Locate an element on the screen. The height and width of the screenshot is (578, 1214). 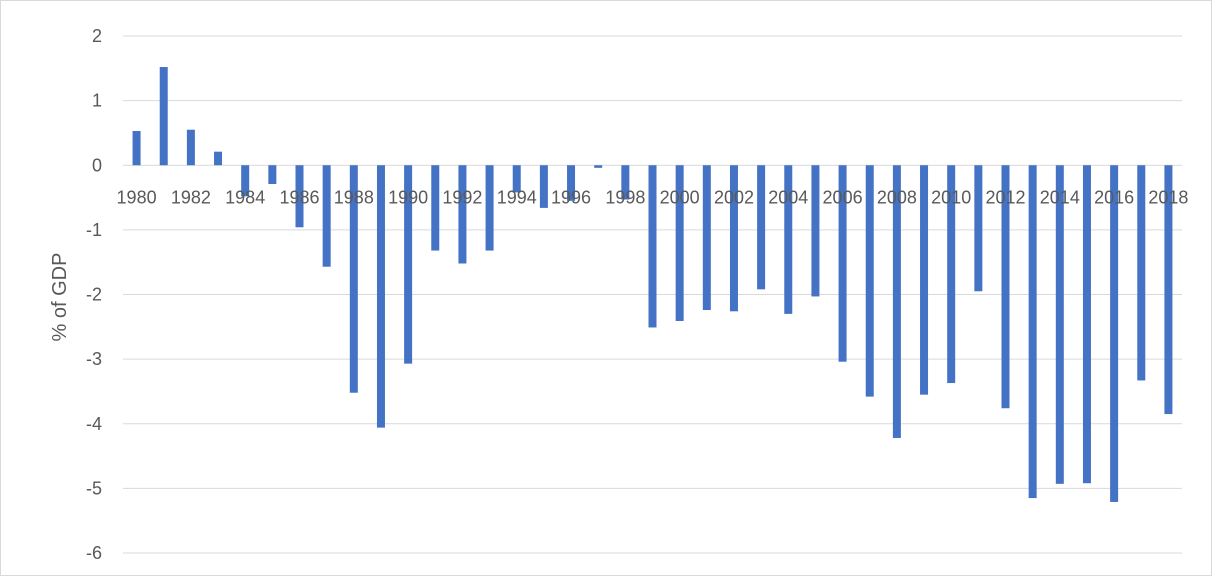
bar-1983 is located at coordinates (218, 158).